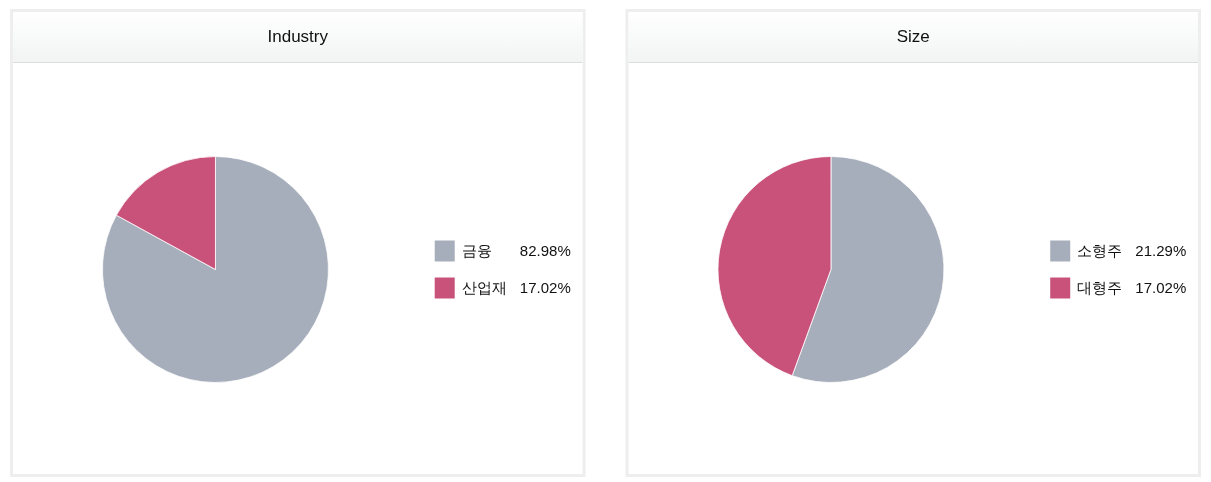 The image size is (1211, 482). I want to click on title: Industry, so click(297, 36).